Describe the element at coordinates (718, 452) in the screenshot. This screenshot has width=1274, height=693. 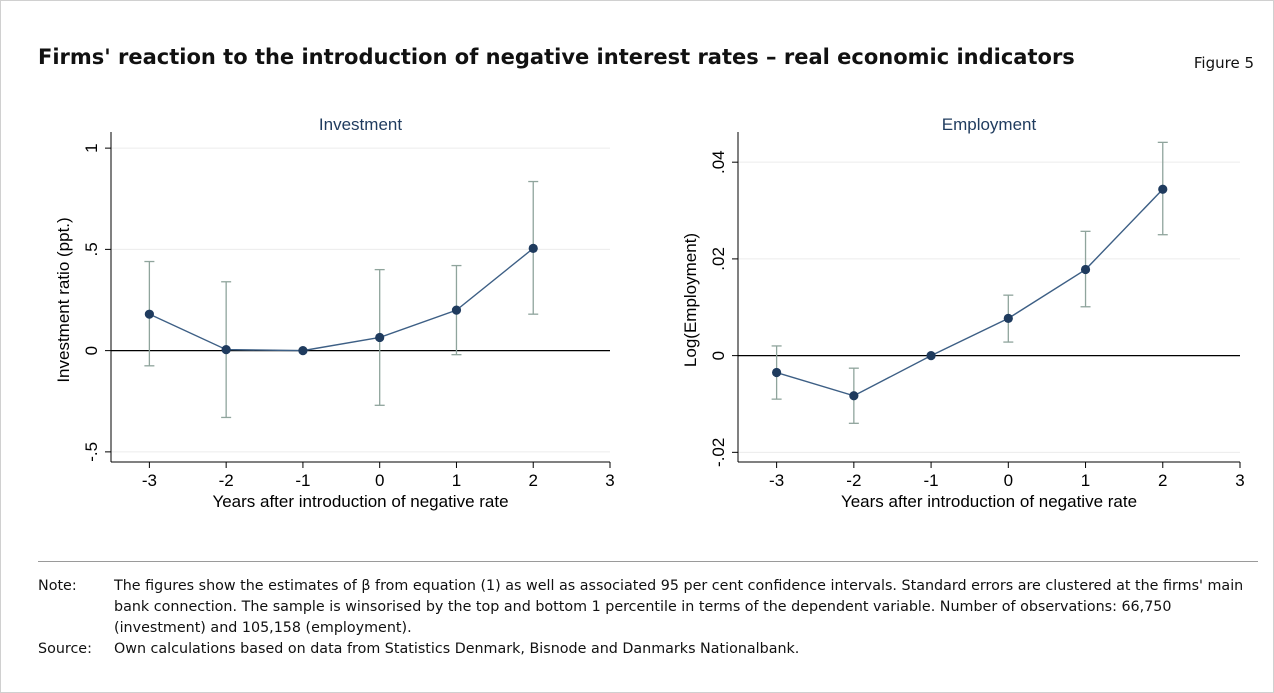
I see `y-tick-label: -.02` at that location.